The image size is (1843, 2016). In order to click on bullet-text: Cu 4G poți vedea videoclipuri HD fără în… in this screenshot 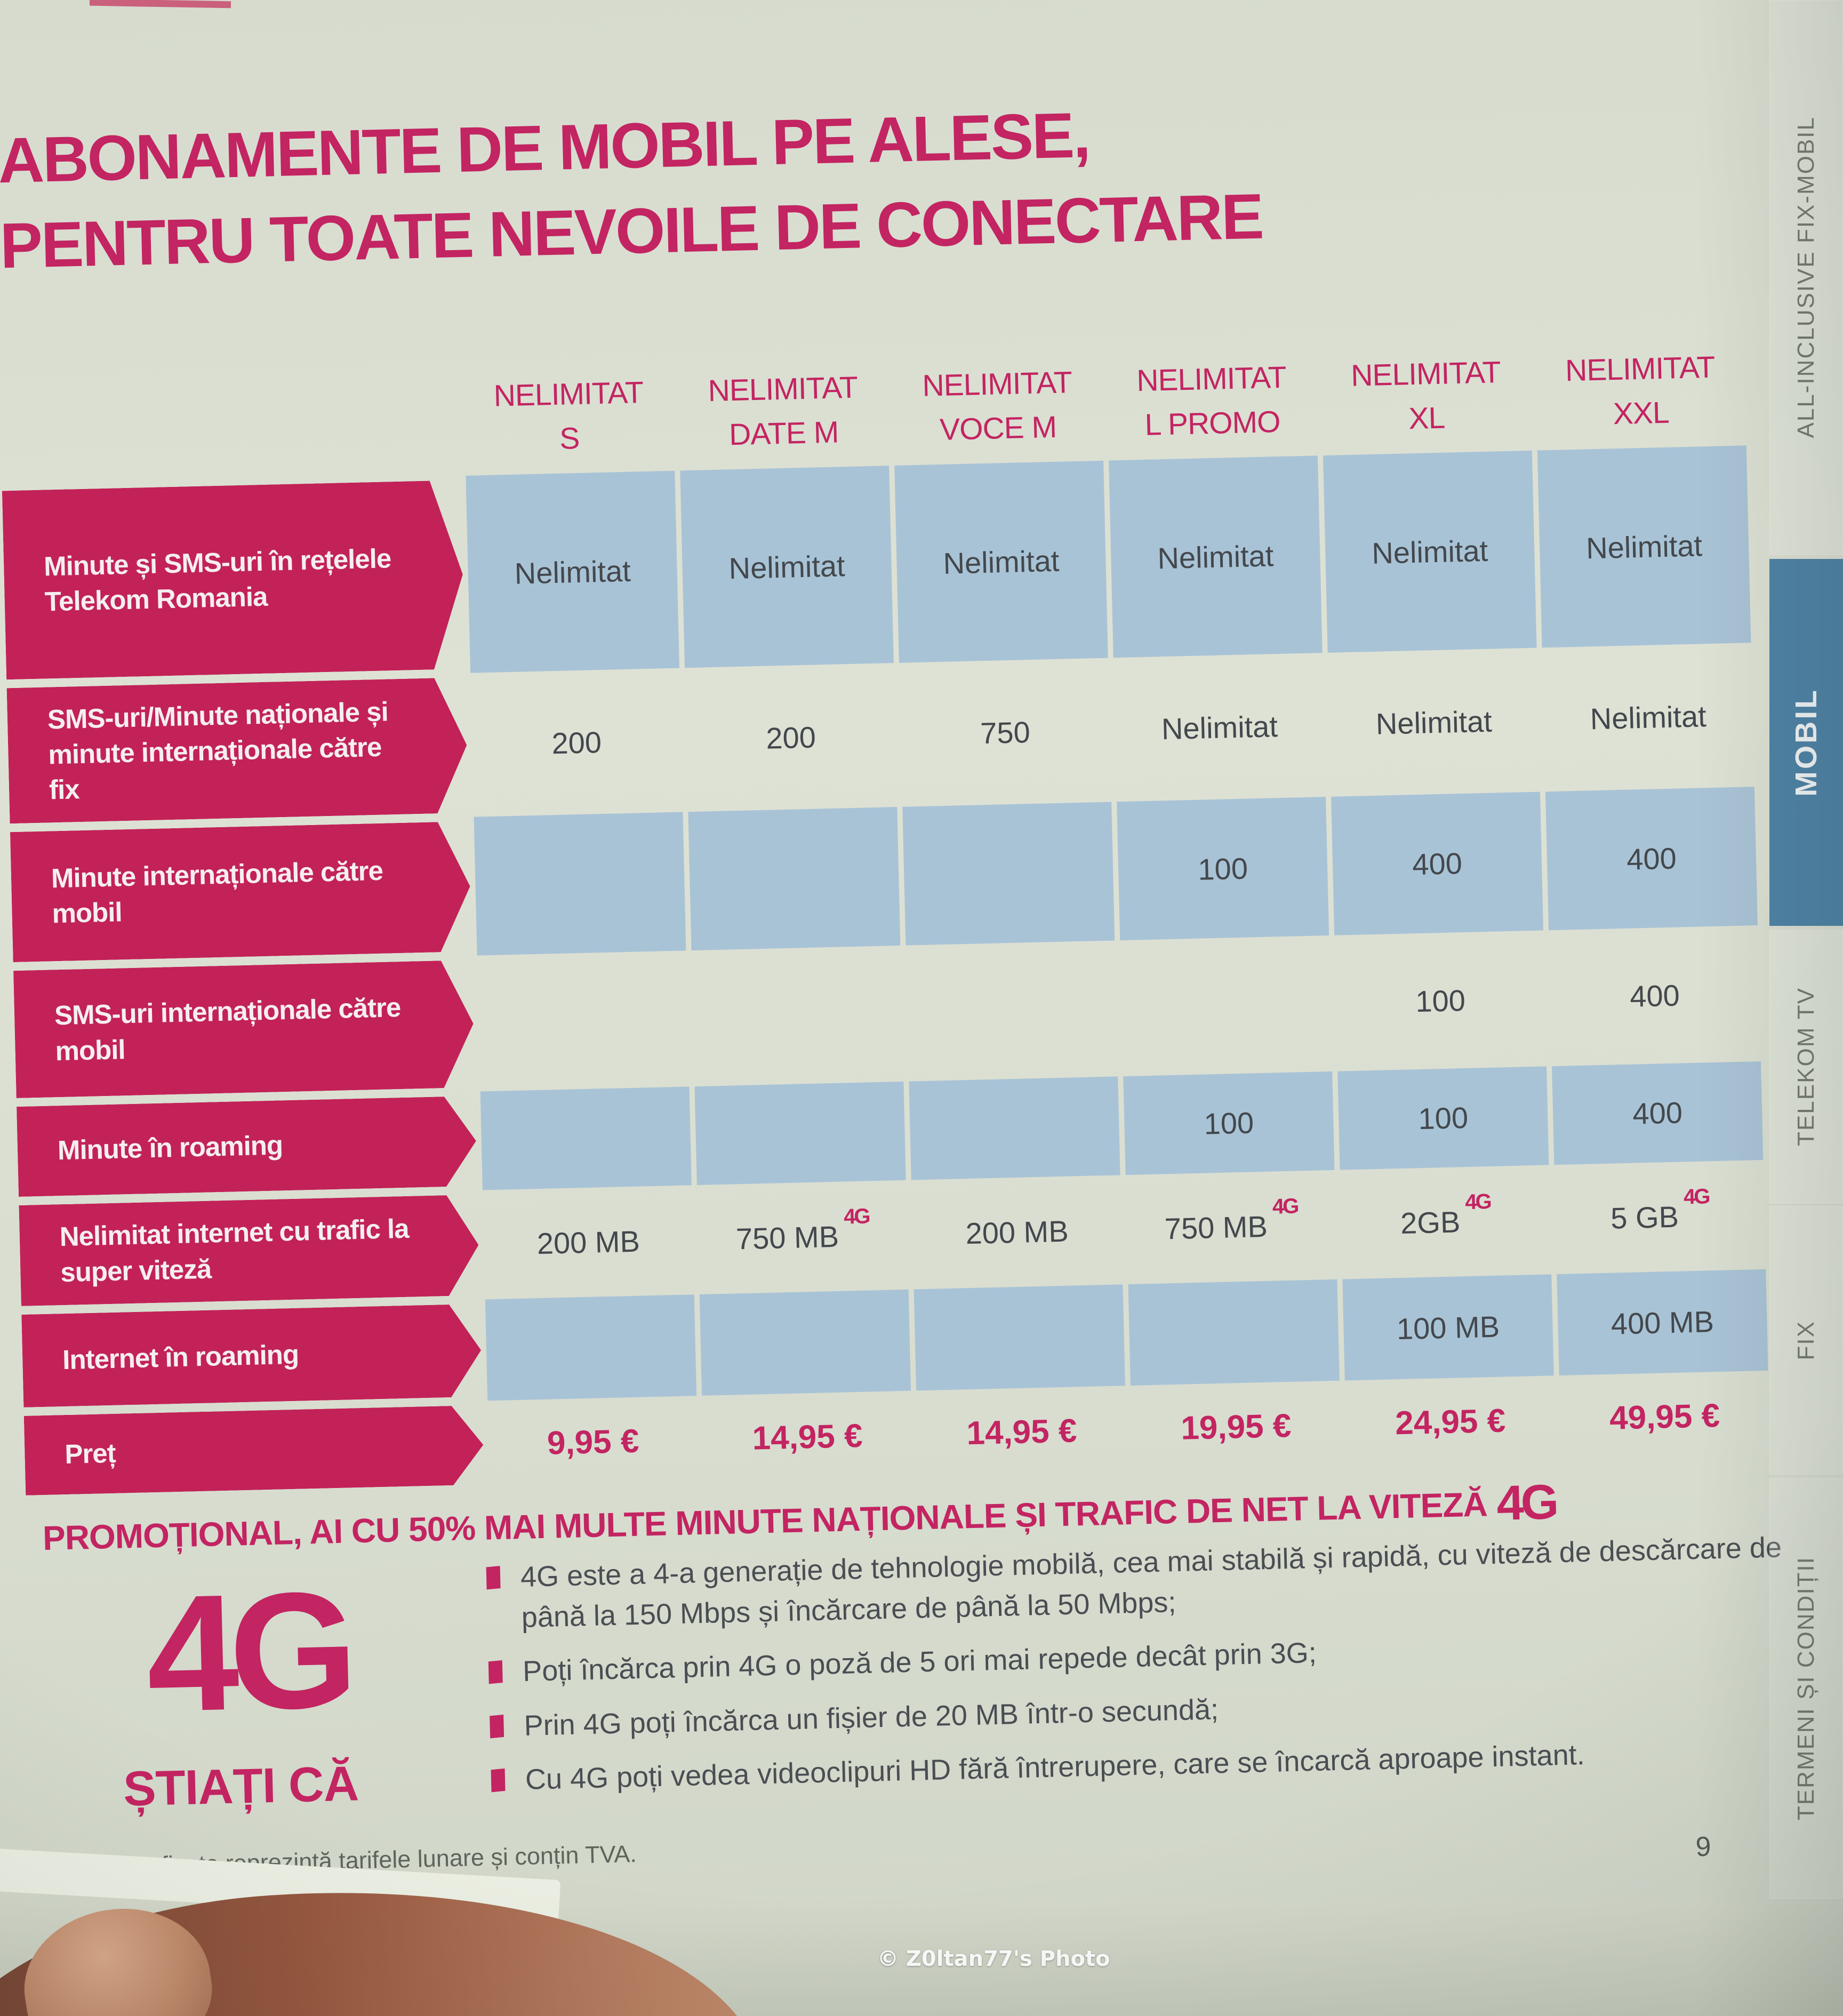, I will do `click(1055, 1767)`.